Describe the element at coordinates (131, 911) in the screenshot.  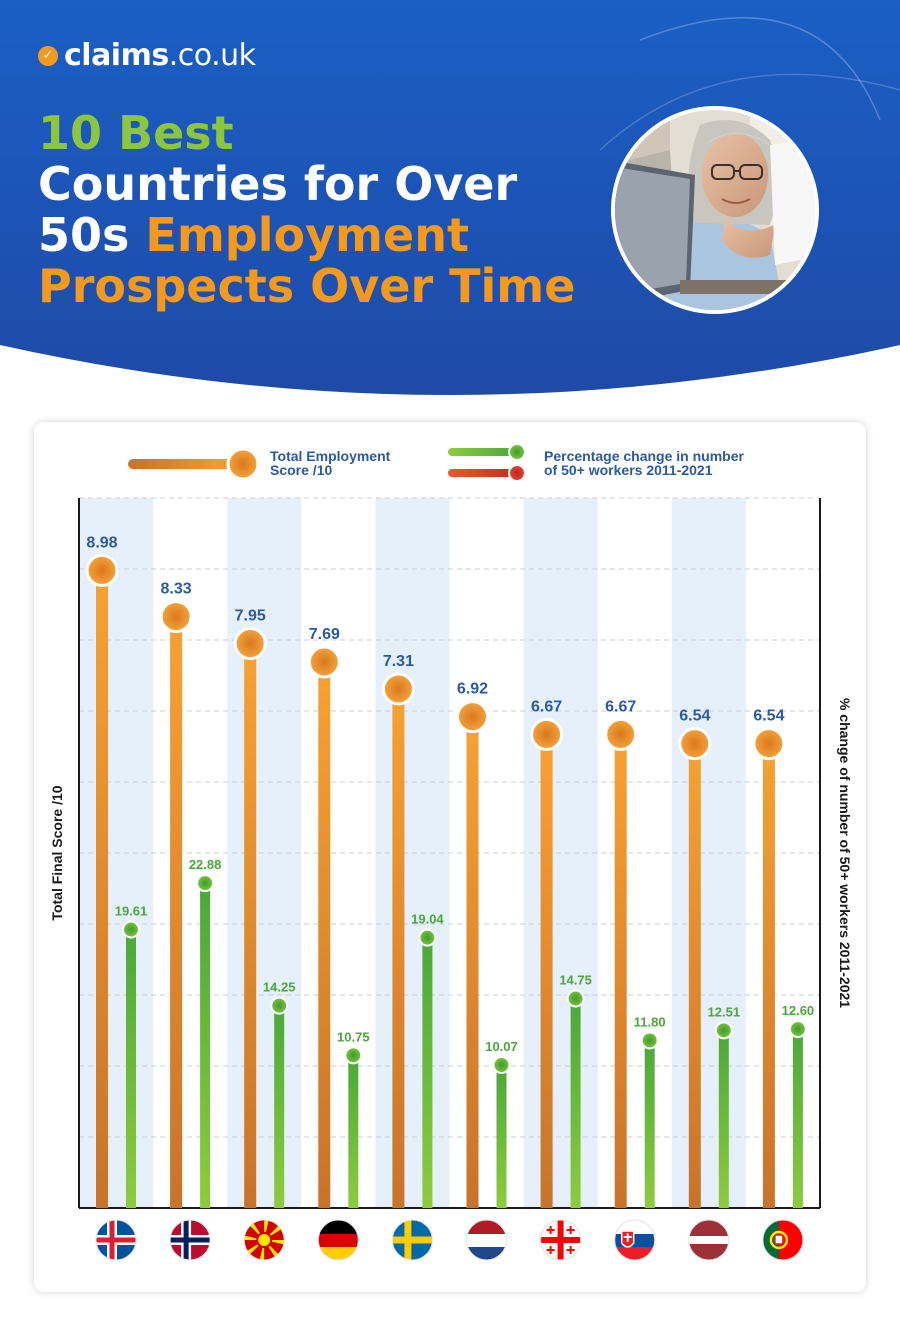
I see `change-label: 19.61` at that location.